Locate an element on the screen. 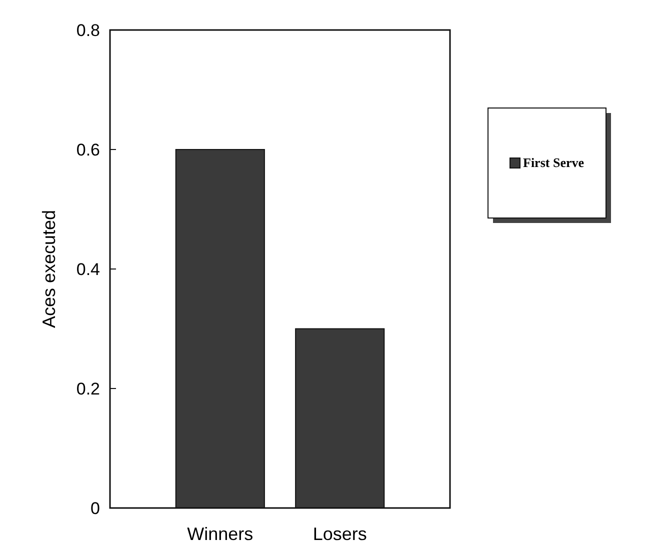 This screenshot has width=650, height=549. y-tick-label: 0.4 is located at coordinates (88, 269).